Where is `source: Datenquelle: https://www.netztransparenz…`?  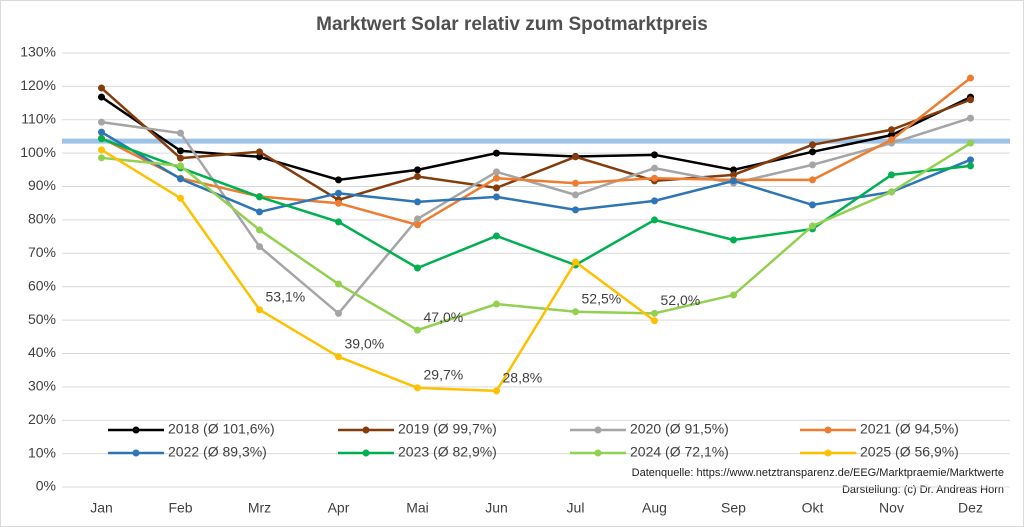 source: Datenquelle: https://www.netztransparenz… is located at coordinates (818, 473).